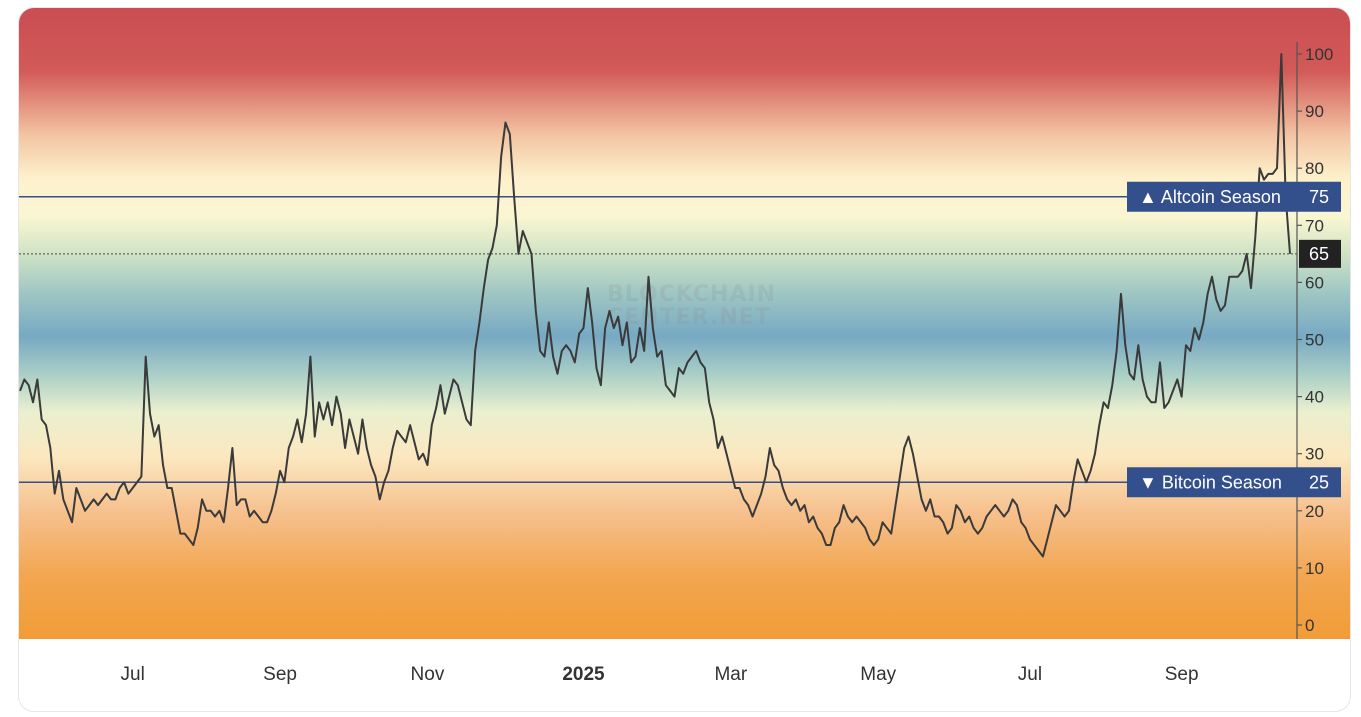 This screenshot has height=717, width=1361. What do you see at coordinates (583, 674) in the screenshot?
I see `x-tick-label: 2025` at bounding box center [583, 674].